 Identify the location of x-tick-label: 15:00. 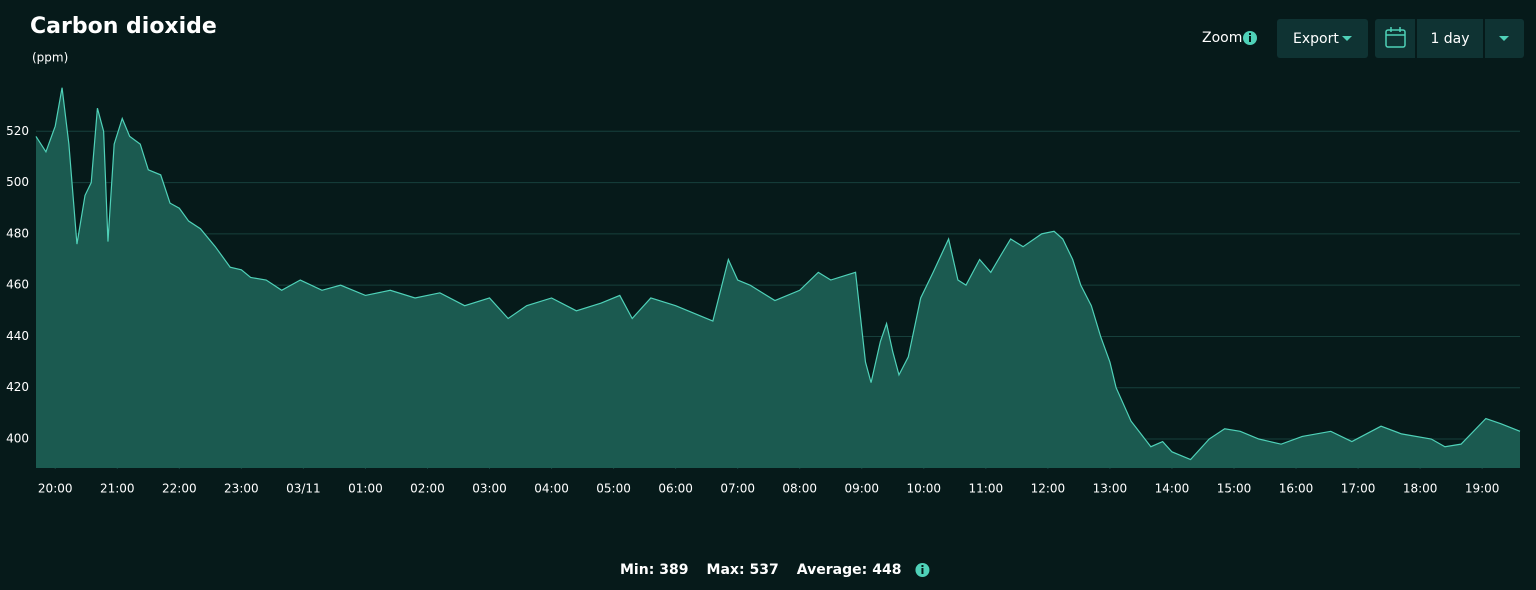
(1234, 489).